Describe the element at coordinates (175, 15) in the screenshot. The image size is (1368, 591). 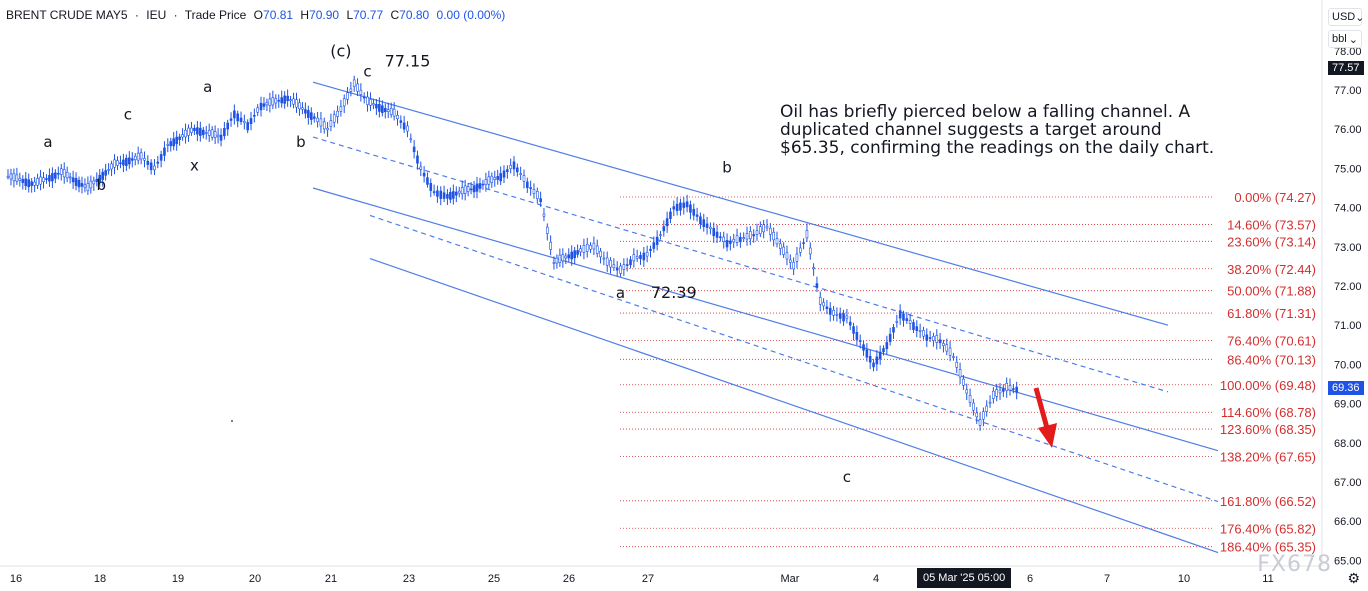
I see `header-sep: ·` at that location.